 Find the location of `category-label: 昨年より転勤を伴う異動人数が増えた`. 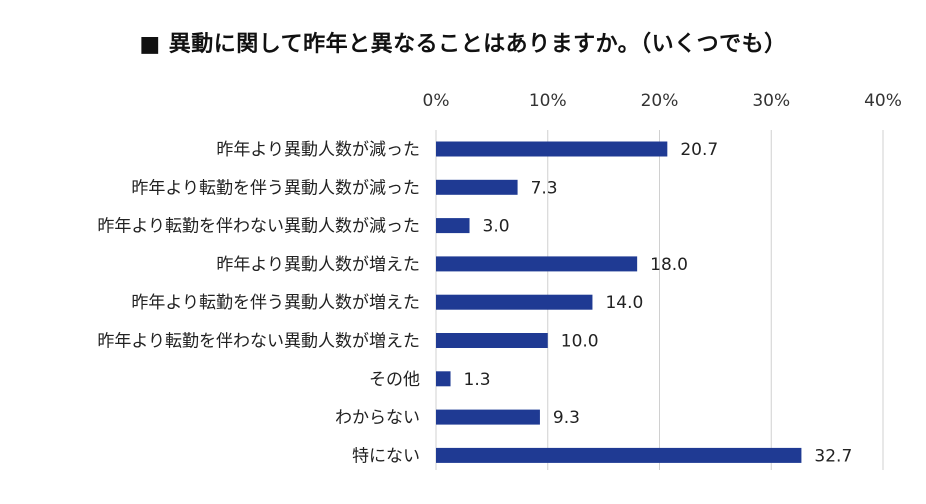

category-label: 昨年より転勤を伴う異動人数が増えた is located at coordinates (275, 303).